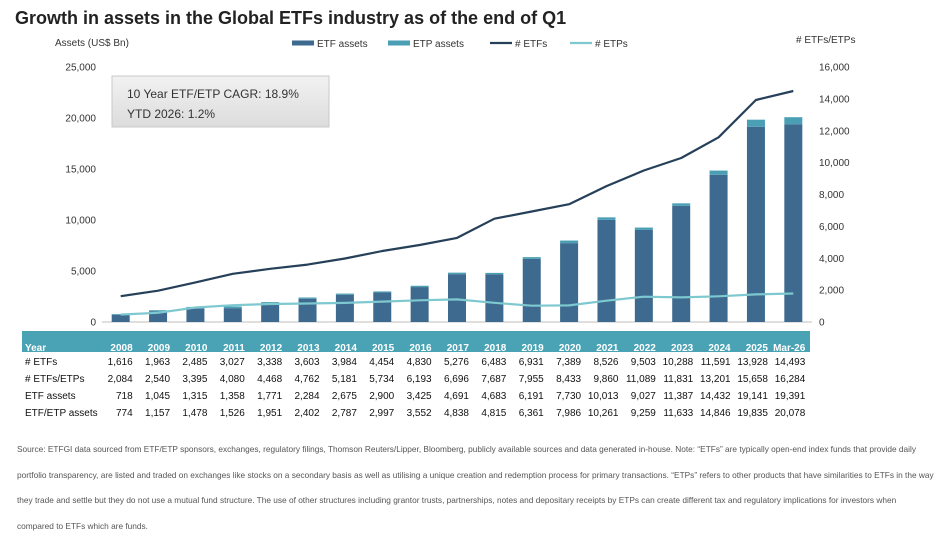 The height and width of the screenshot is (552, 946). Describe the element at coordinates (344, 396) in the screenshot. I see `table-cell: 2,675` at that location.